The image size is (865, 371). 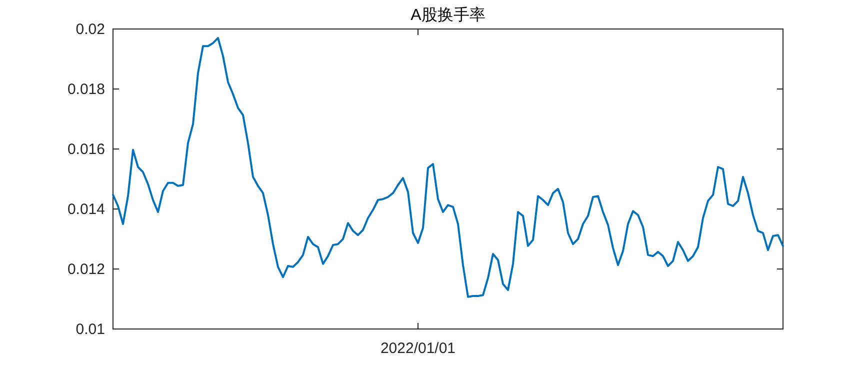 I want to click on y-tick-label: 0.014, so click(x=86, y=209).